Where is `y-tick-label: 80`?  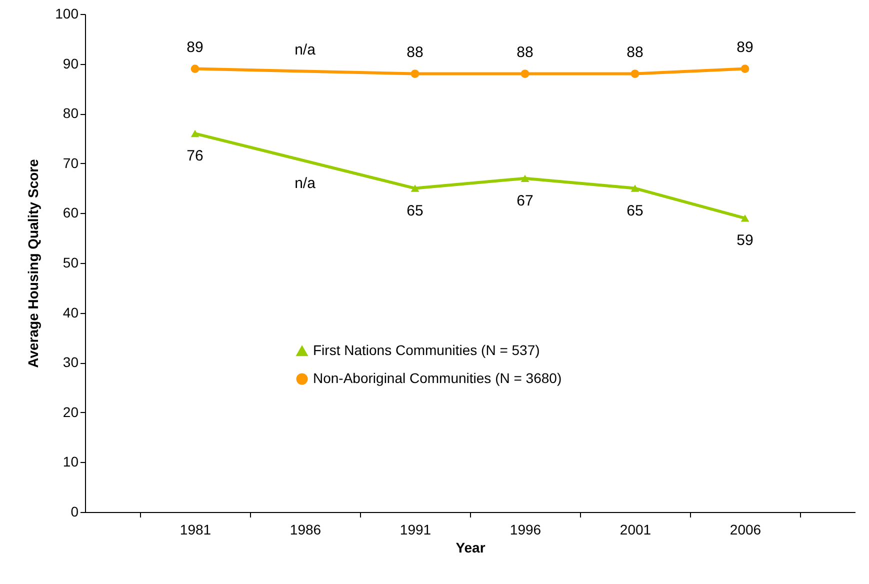 y-tick-label: 80 is located at coordinates (70, 113).